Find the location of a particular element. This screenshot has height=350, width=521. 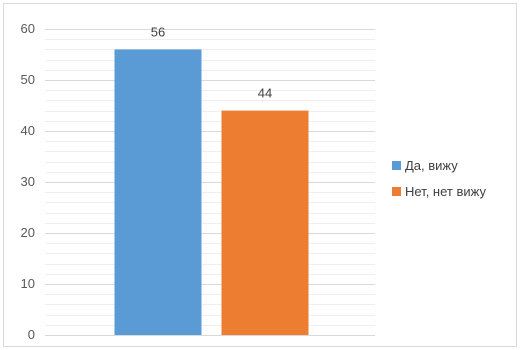

data-labels: 56 44 is located at coordinates (211, 62).